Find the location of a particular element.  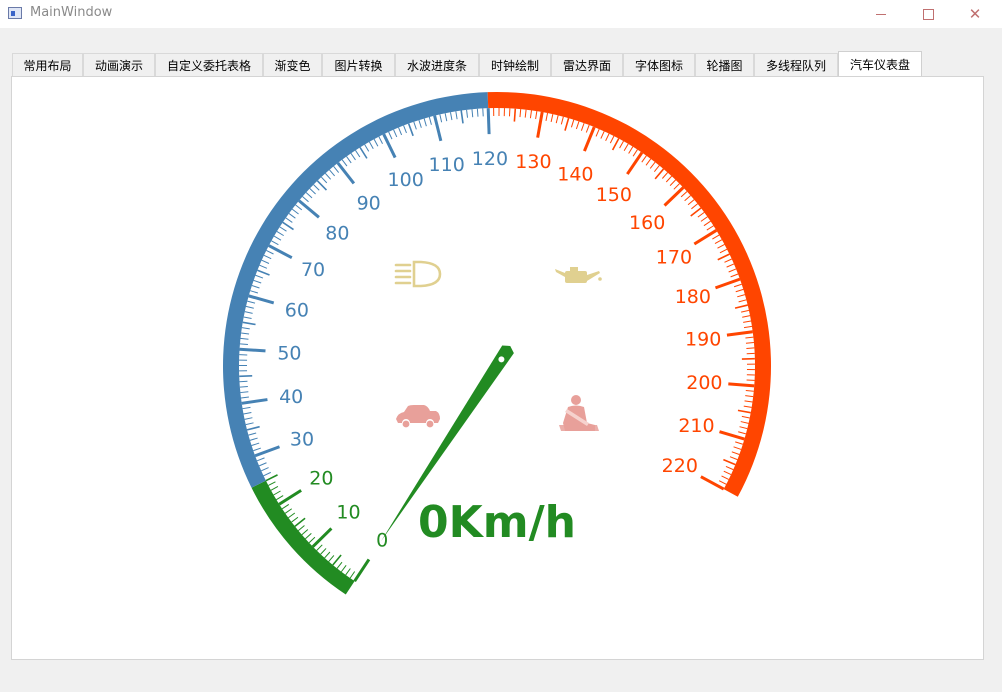

minimize-icon is located at coordinates (881, 14).